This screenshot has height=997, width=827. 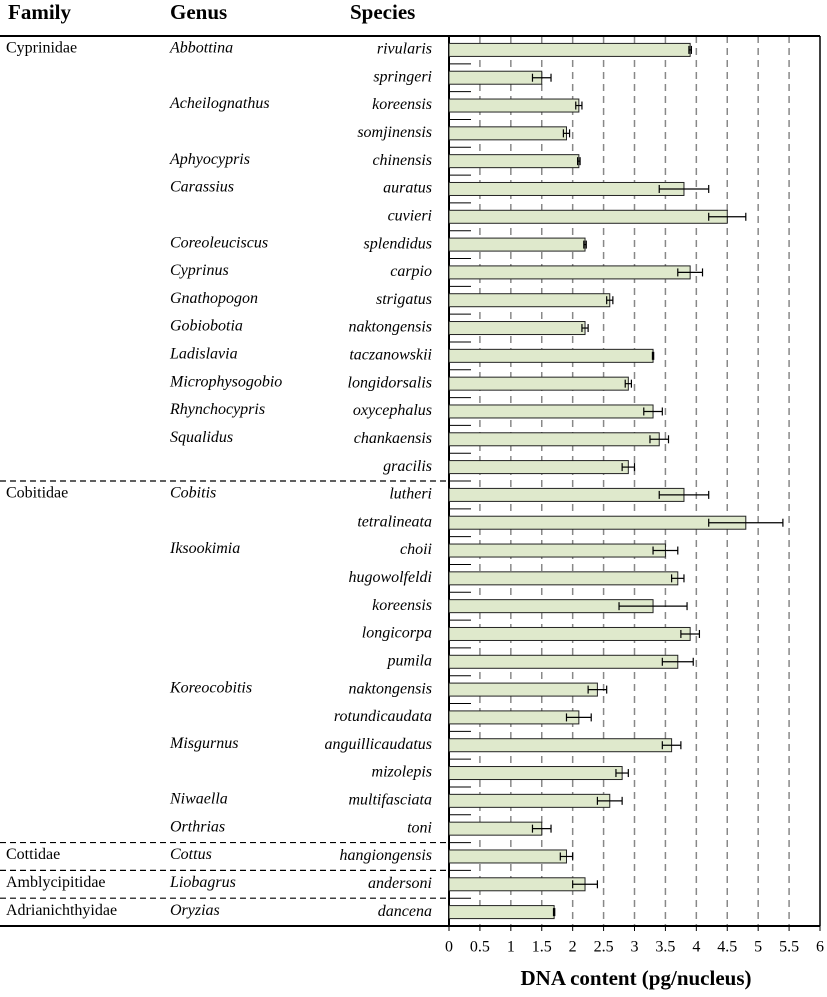 I want to click on genus-header: Genus, so click(x=198, y=12).